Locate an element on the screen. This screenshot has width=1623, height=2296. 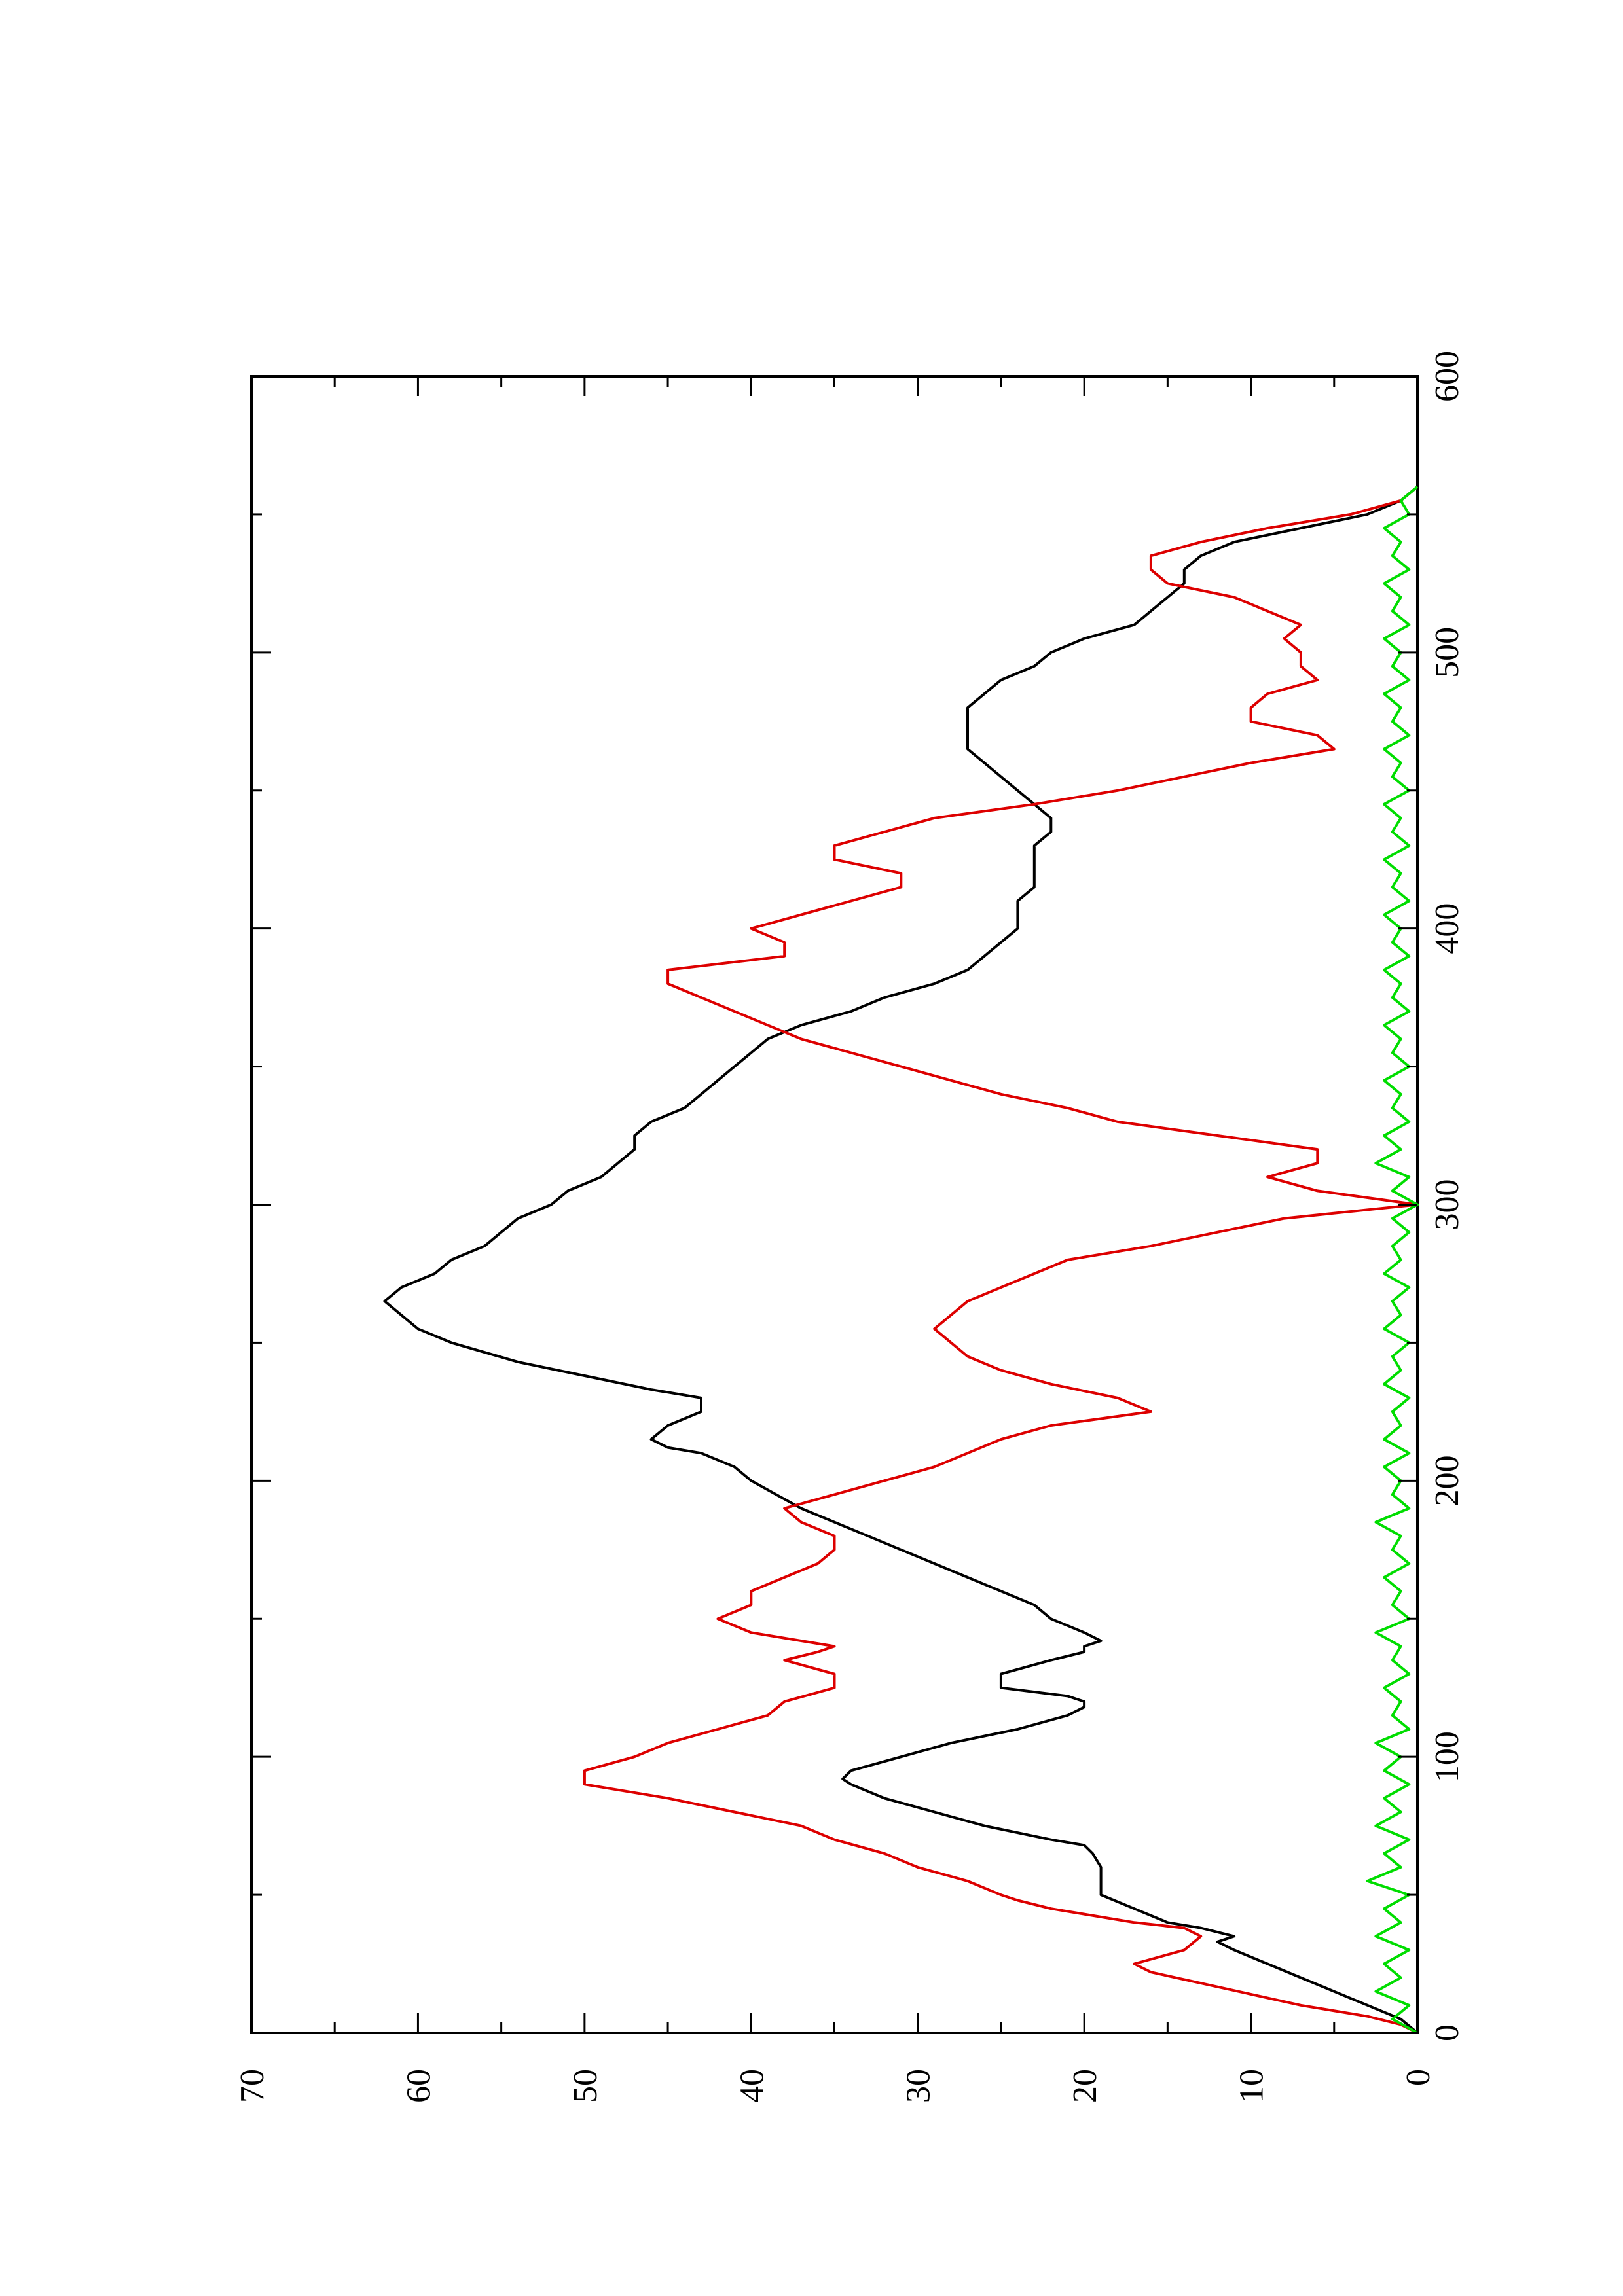
y-tick-label: 60 is located at coordinates (418, 2086).